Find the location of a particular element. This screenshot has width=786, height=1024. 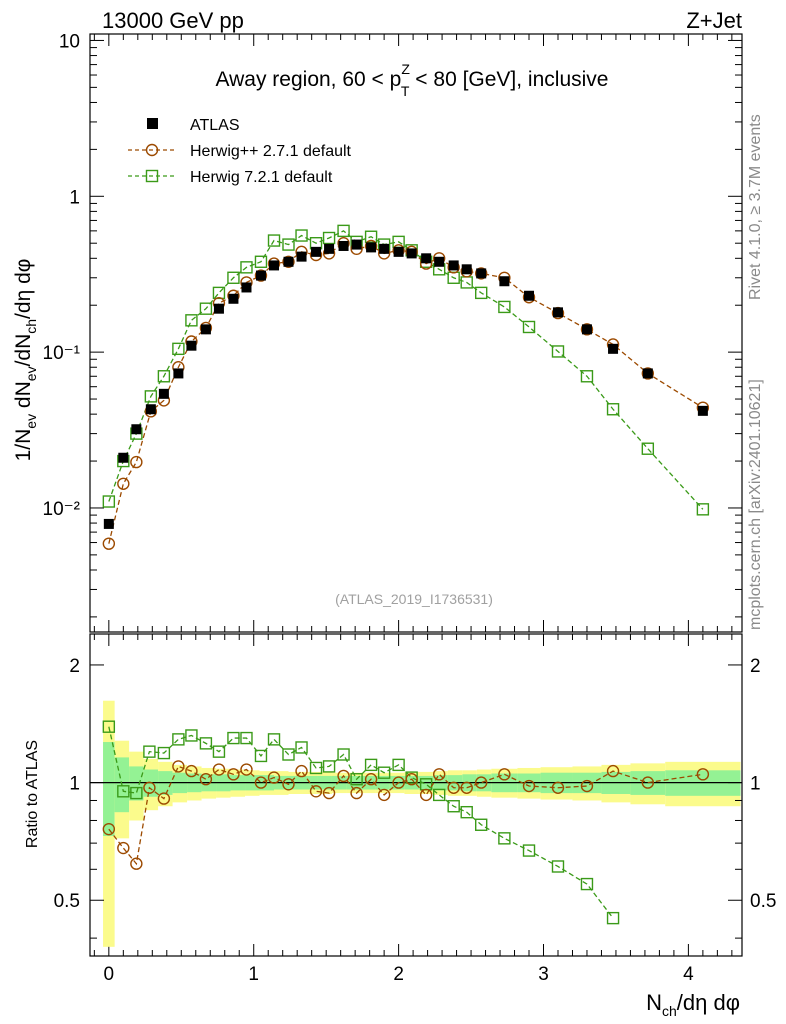

ratio-herwig7-line is located at coordinates (361, 822).